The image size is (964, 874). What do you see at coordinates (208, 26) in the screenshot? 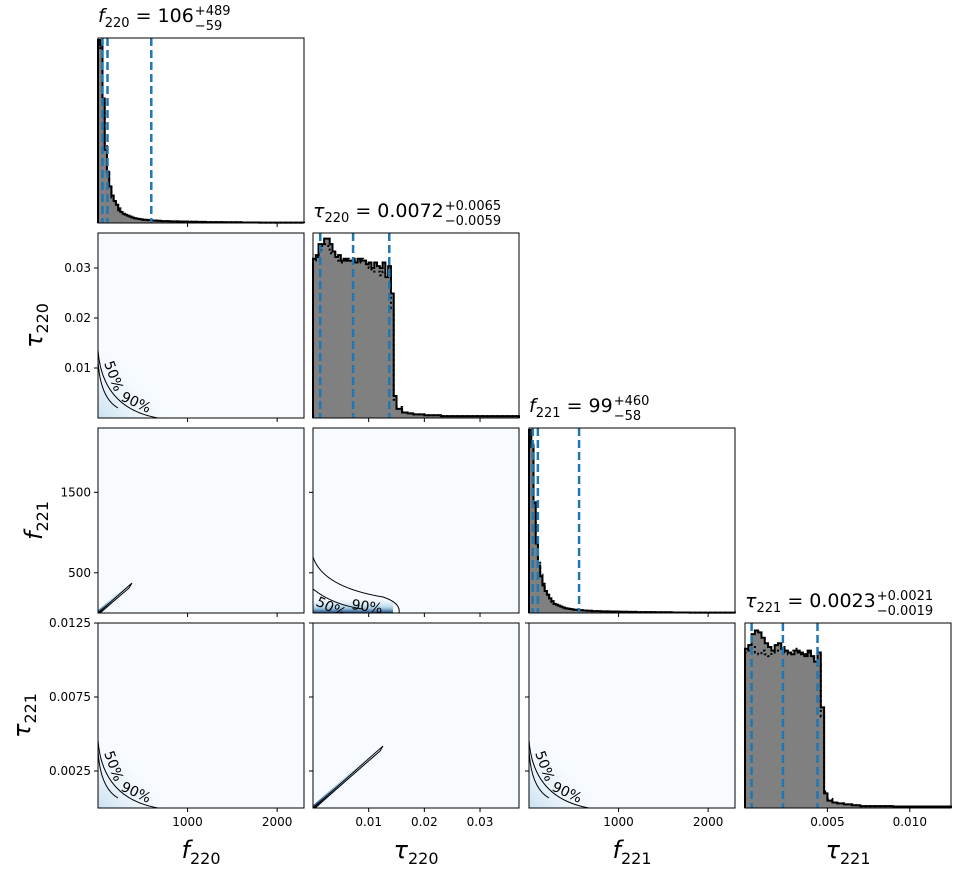
I see `title-minus: −59` at bounding box center [208, 26].